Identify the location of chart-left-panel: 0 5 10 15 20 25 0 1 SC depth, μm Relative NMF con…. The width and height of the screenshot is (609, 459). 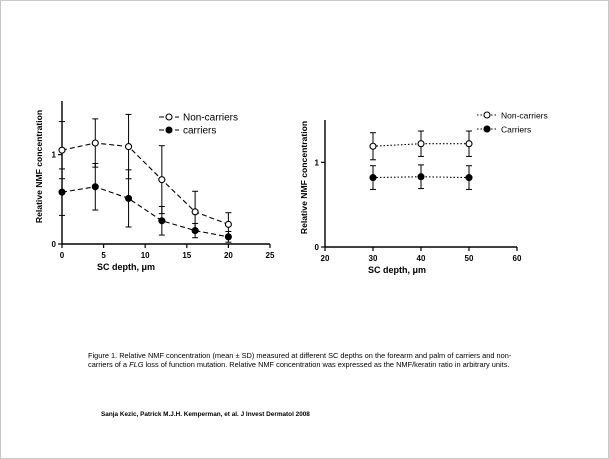
(154, 186).